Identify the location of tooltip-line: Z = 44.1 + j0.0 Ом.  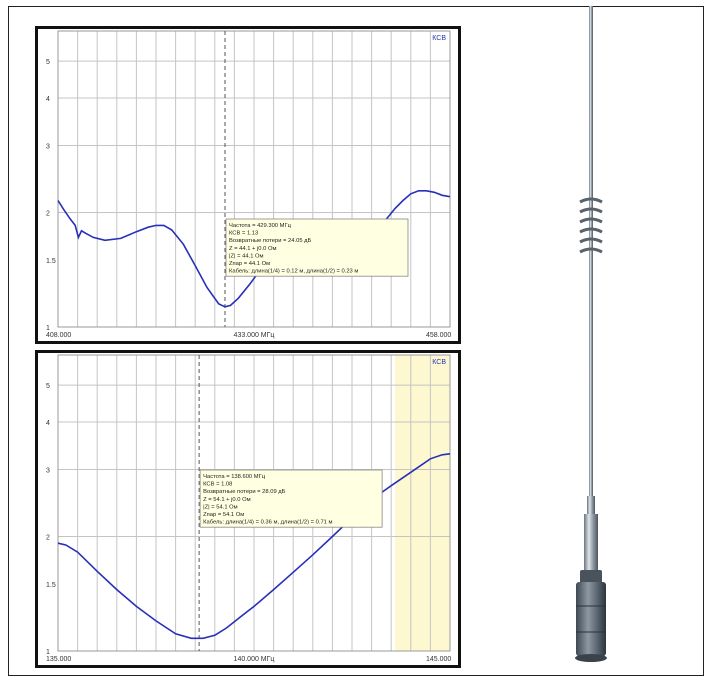
(253, 249).